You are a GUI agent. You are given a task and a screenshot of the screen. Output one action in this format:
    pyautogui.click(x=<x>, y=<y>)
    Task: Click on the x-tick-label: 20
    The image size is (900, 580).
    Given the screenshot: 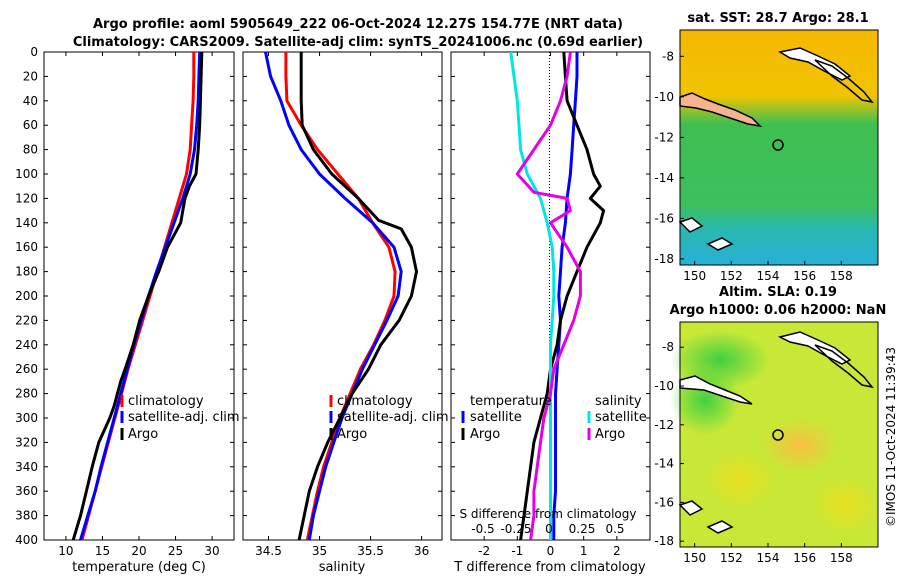 What is the action you would take?
    pyautogui.click(x=138, y=551)
    